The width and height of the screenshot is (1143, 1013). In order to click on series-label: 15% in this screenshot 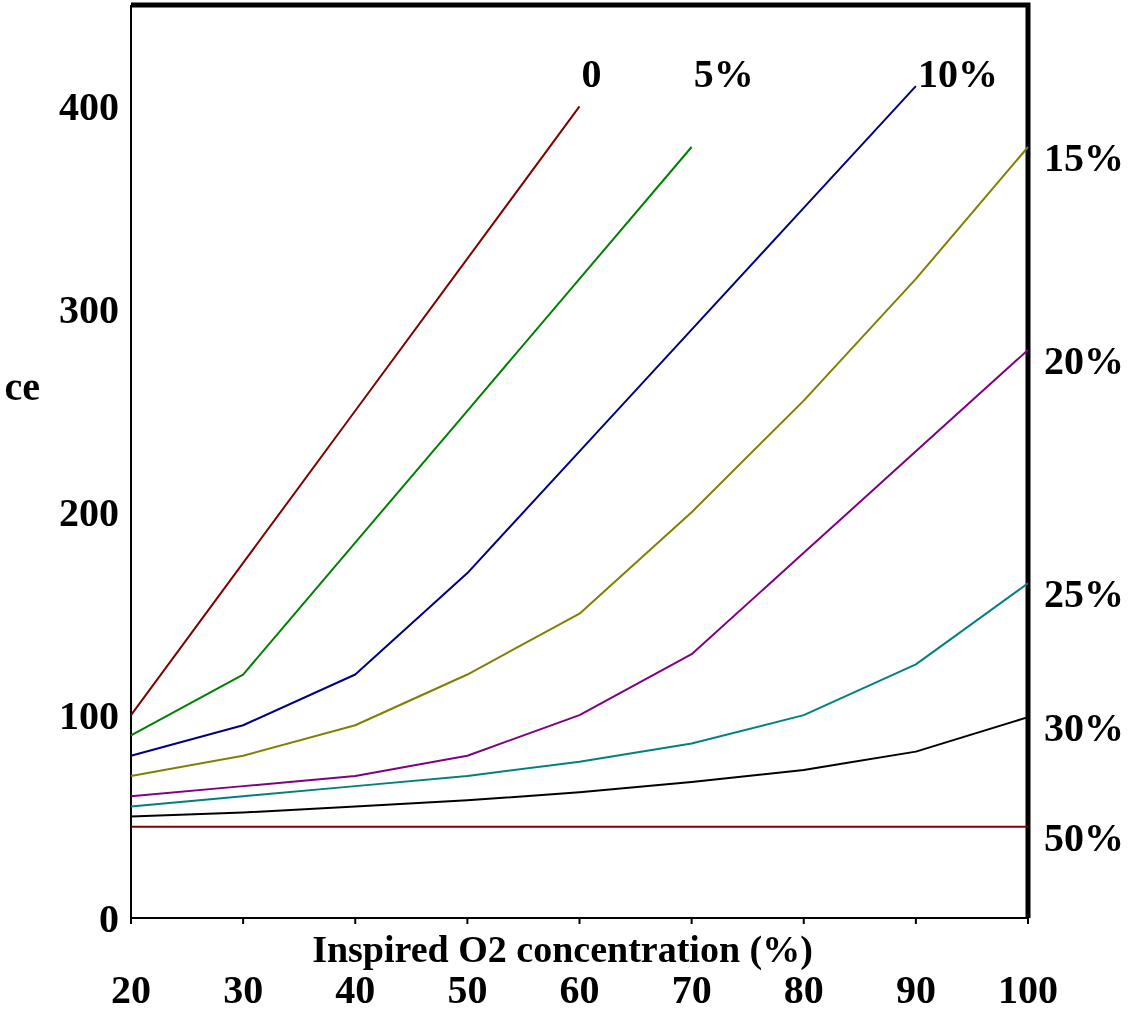, I will do `click(1084, 158)`.